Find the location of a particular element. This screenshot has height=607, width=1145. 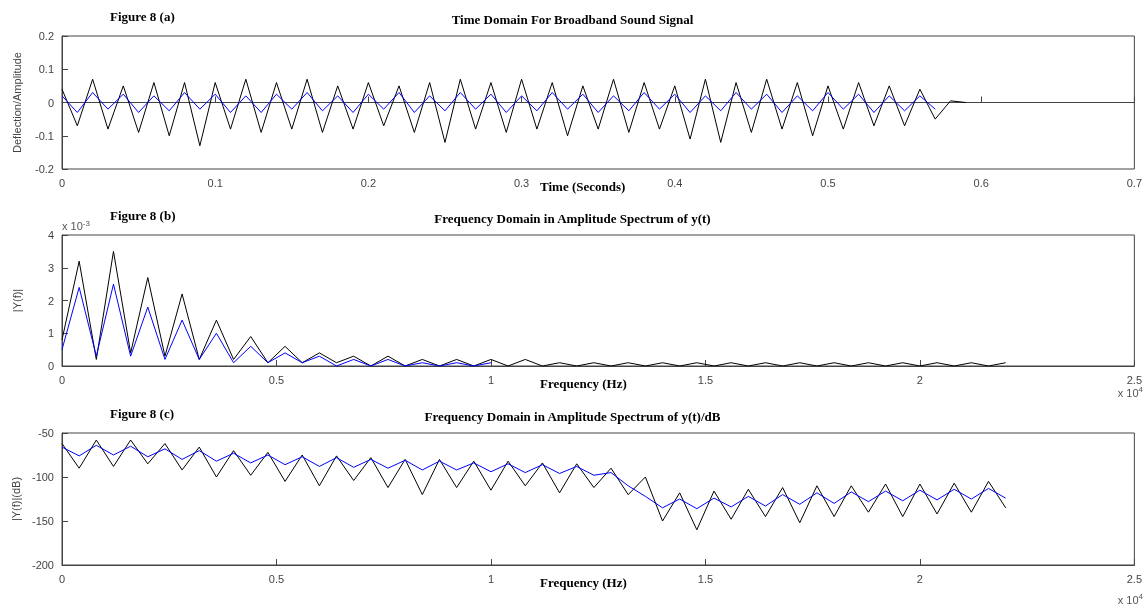

y-tick-label: -100 is located at coordinates (42, 477).